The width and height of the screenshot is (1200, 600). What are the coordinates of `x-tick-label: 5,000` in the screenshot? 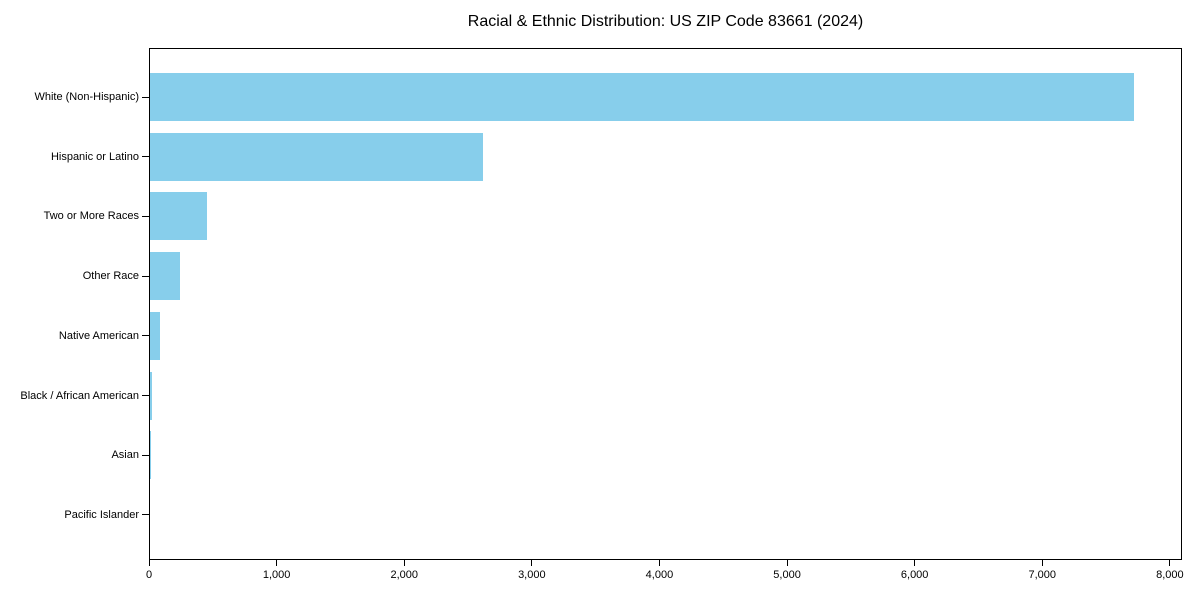 It's located at (787, 575).